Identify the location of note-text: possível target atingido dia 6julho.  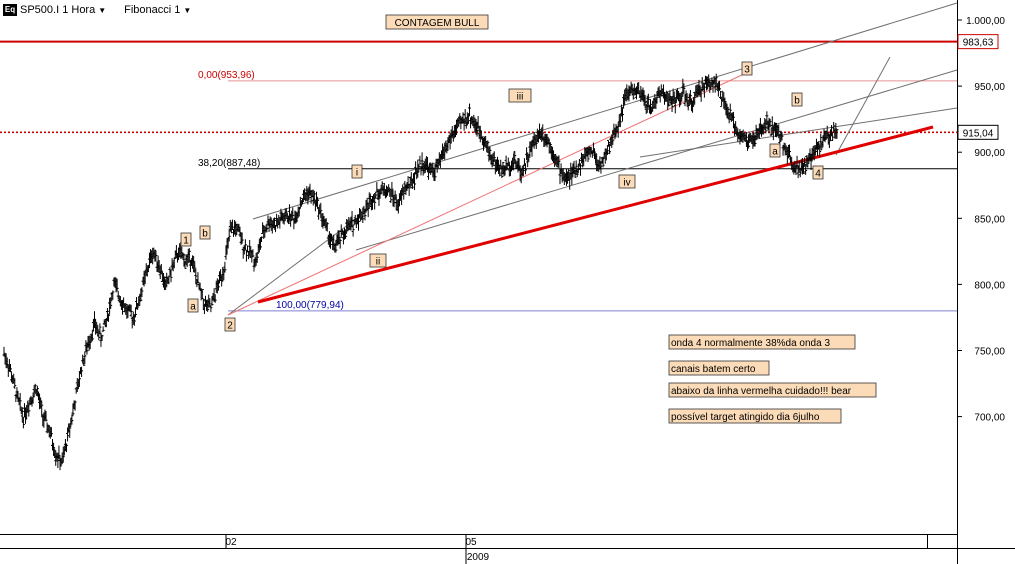
(745, 417).